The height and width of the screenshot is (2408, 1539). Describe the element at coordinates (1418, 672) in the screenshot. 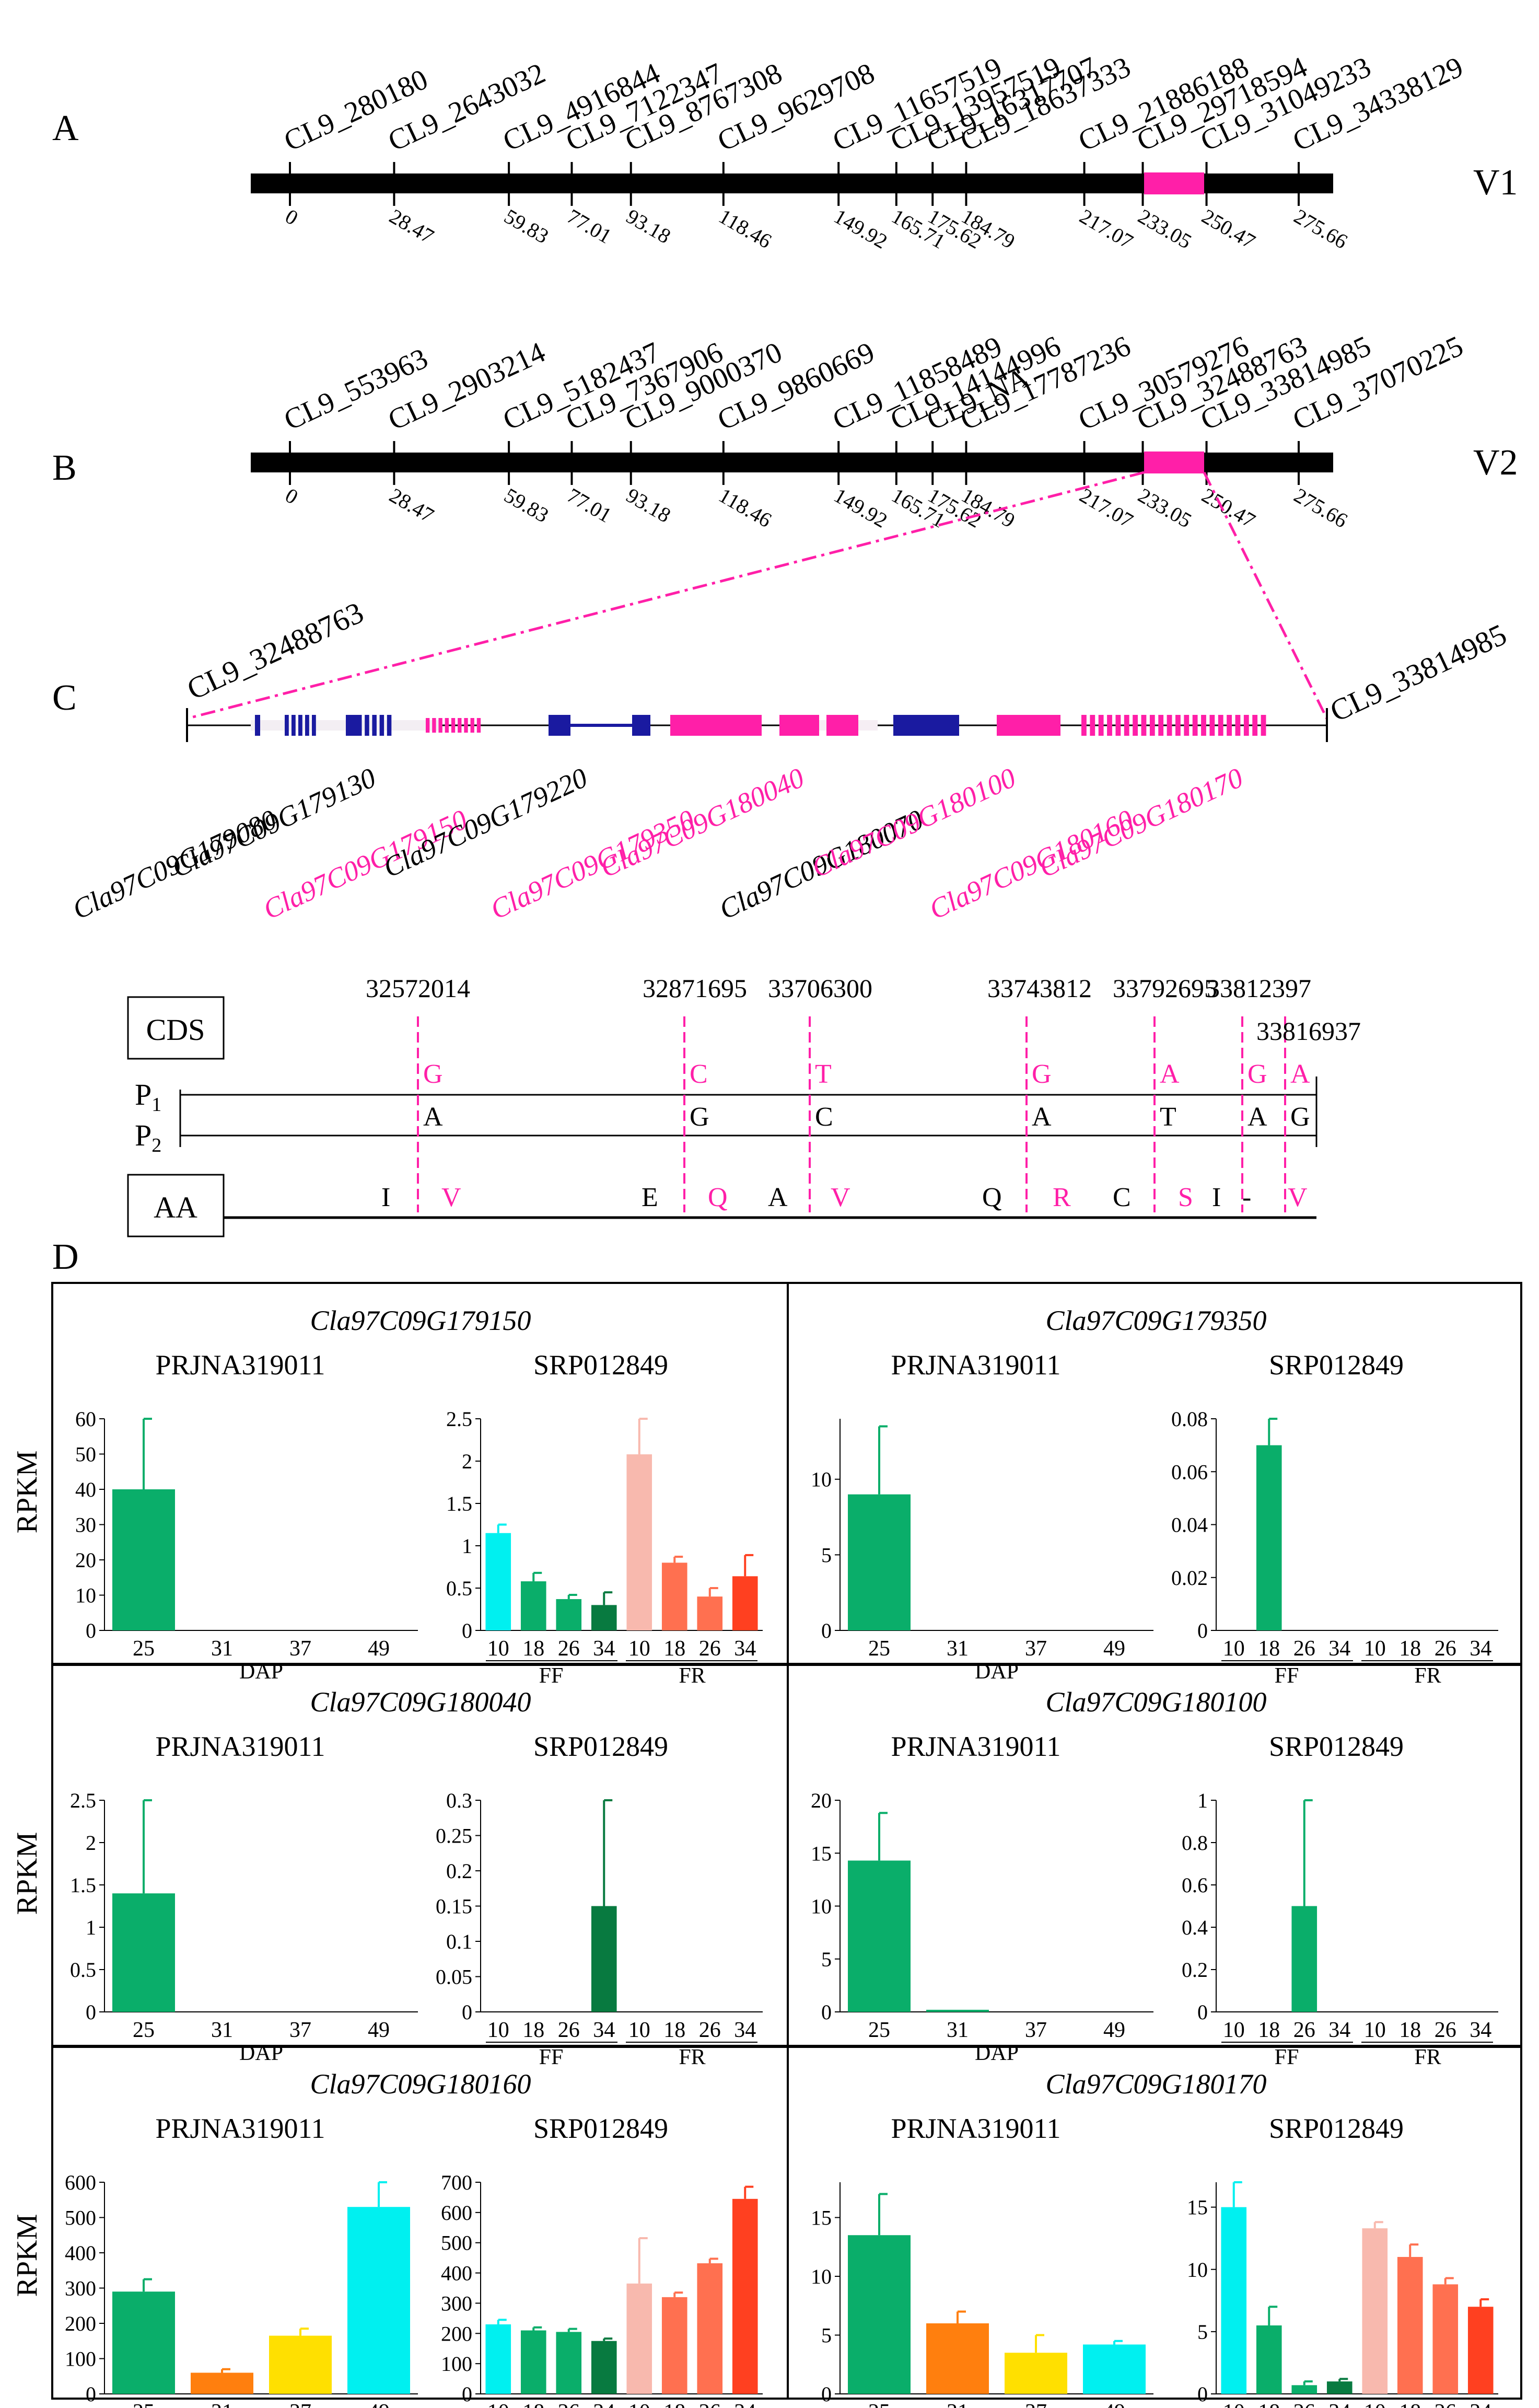

I see `region-right-marker: CL9_33814985` at that location.